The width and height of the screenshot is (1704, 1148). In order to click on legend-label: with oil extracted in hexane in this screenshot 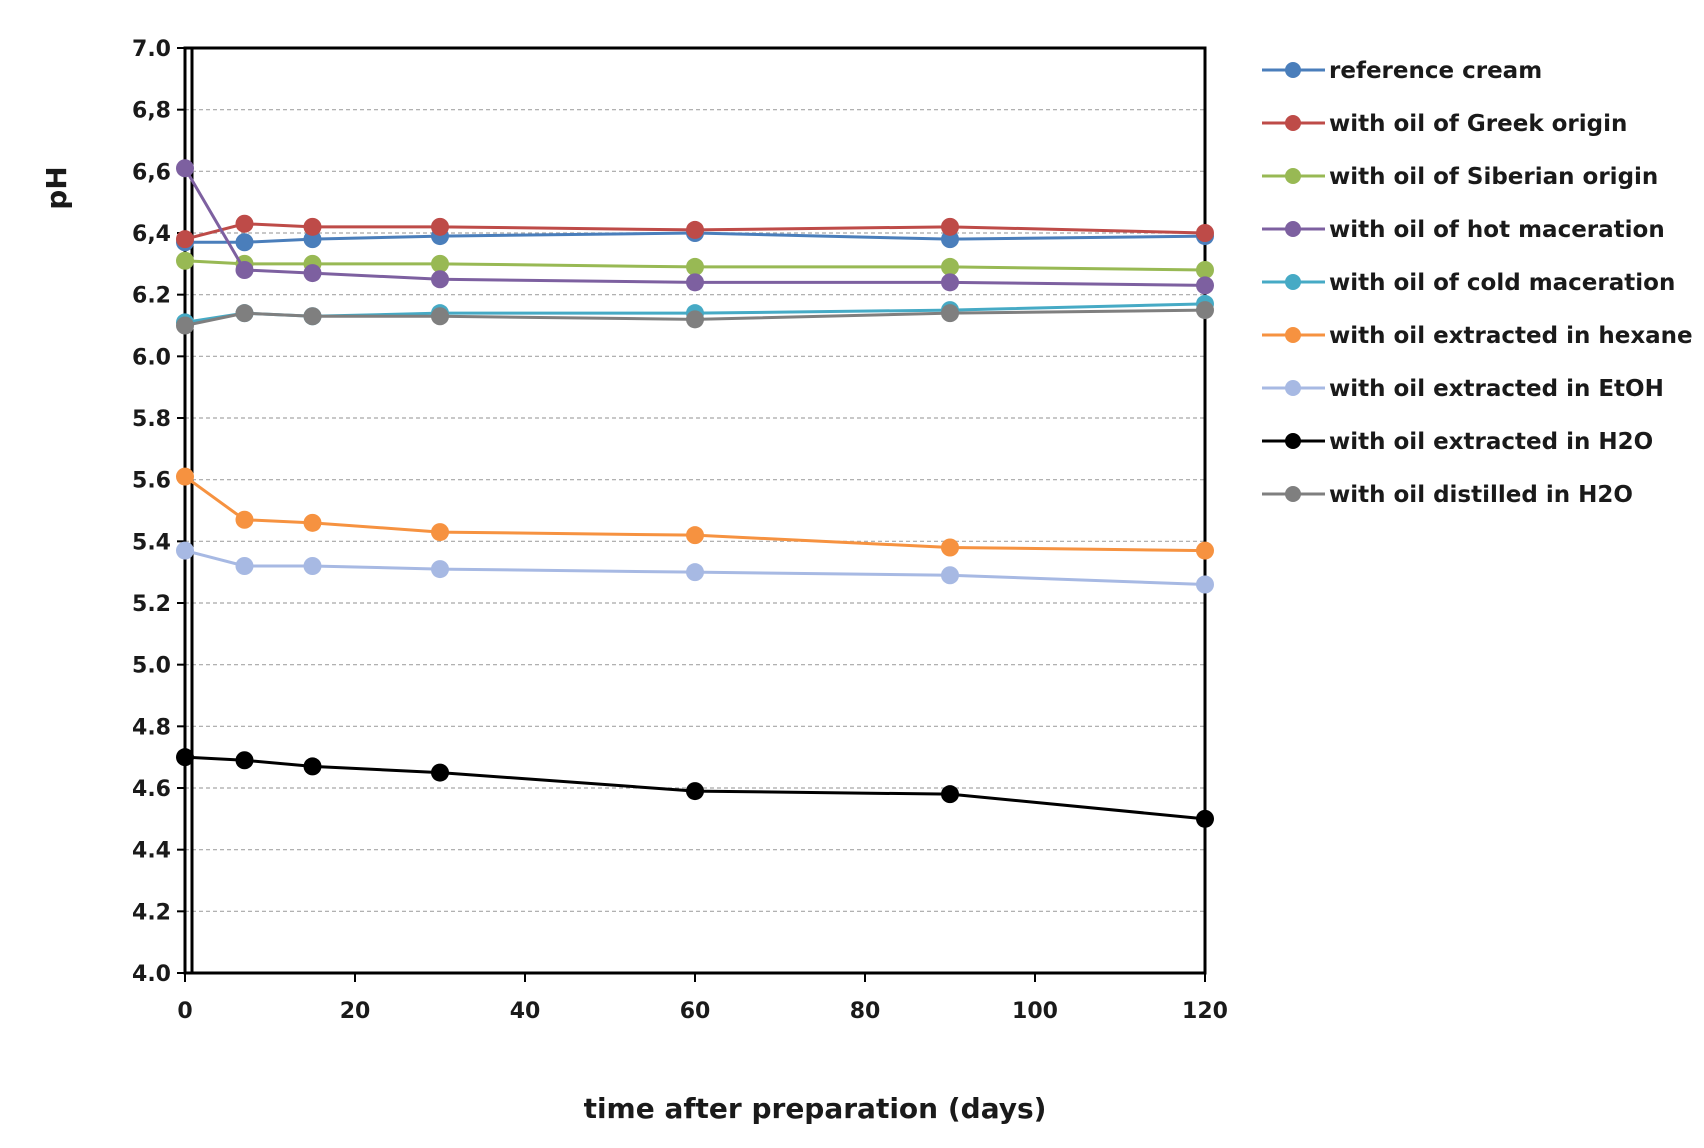, I will do `click(1511, 336)`.